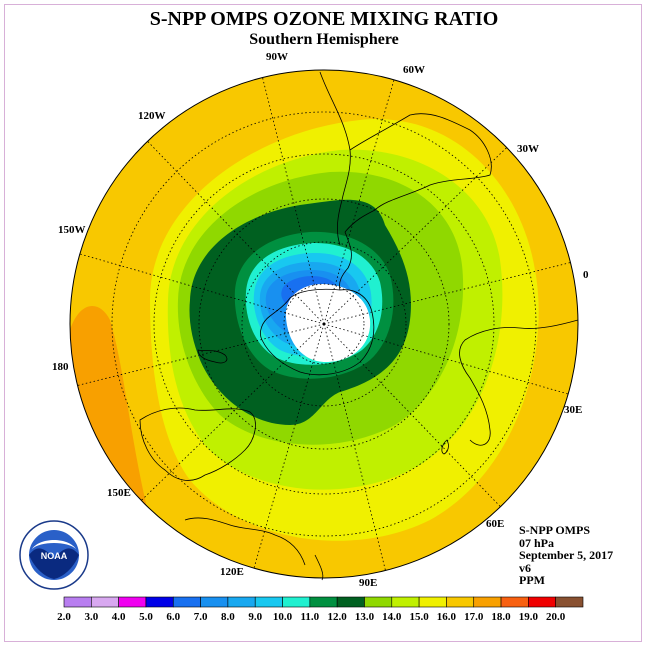 The image size is (648, 648). Describe the element at coordinates (212, 356) in the screenshot. I see `new-zealand` at that location.